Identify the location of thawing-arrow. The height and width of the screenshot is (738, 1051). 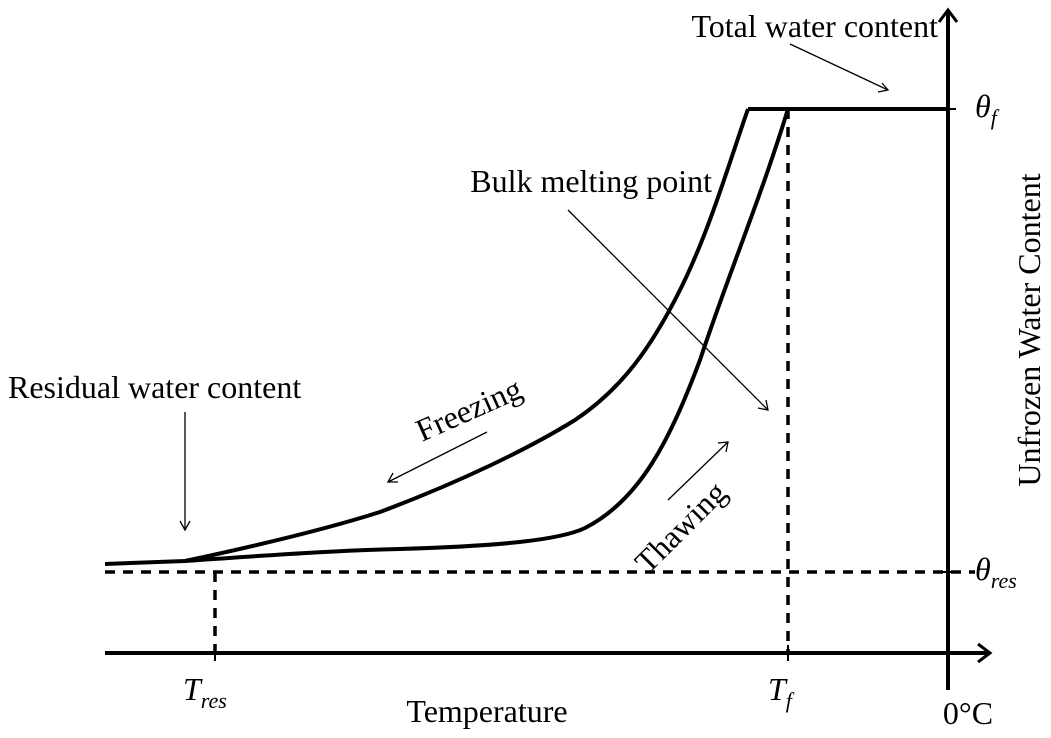
(698, 471).